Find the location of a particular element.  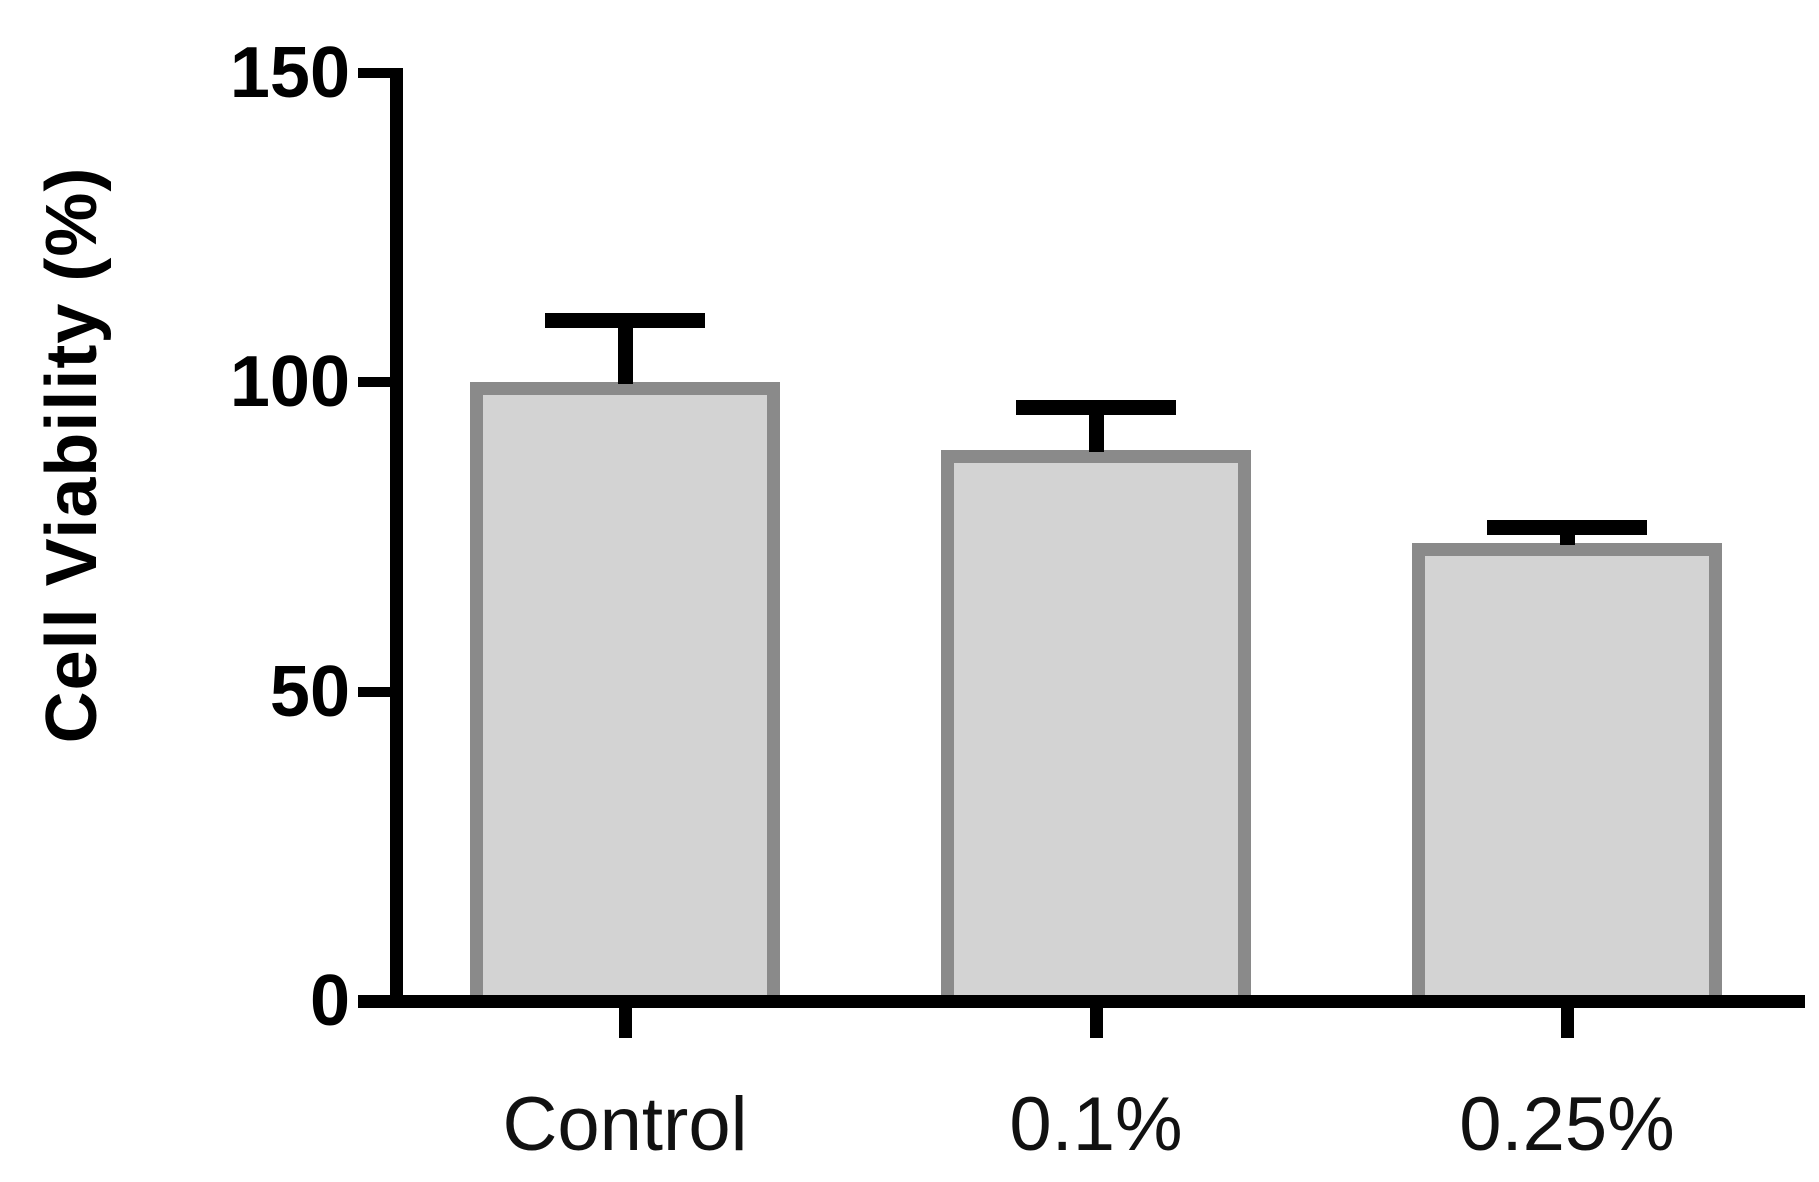

bar-0-25- is located at coordinates (1567, 772).